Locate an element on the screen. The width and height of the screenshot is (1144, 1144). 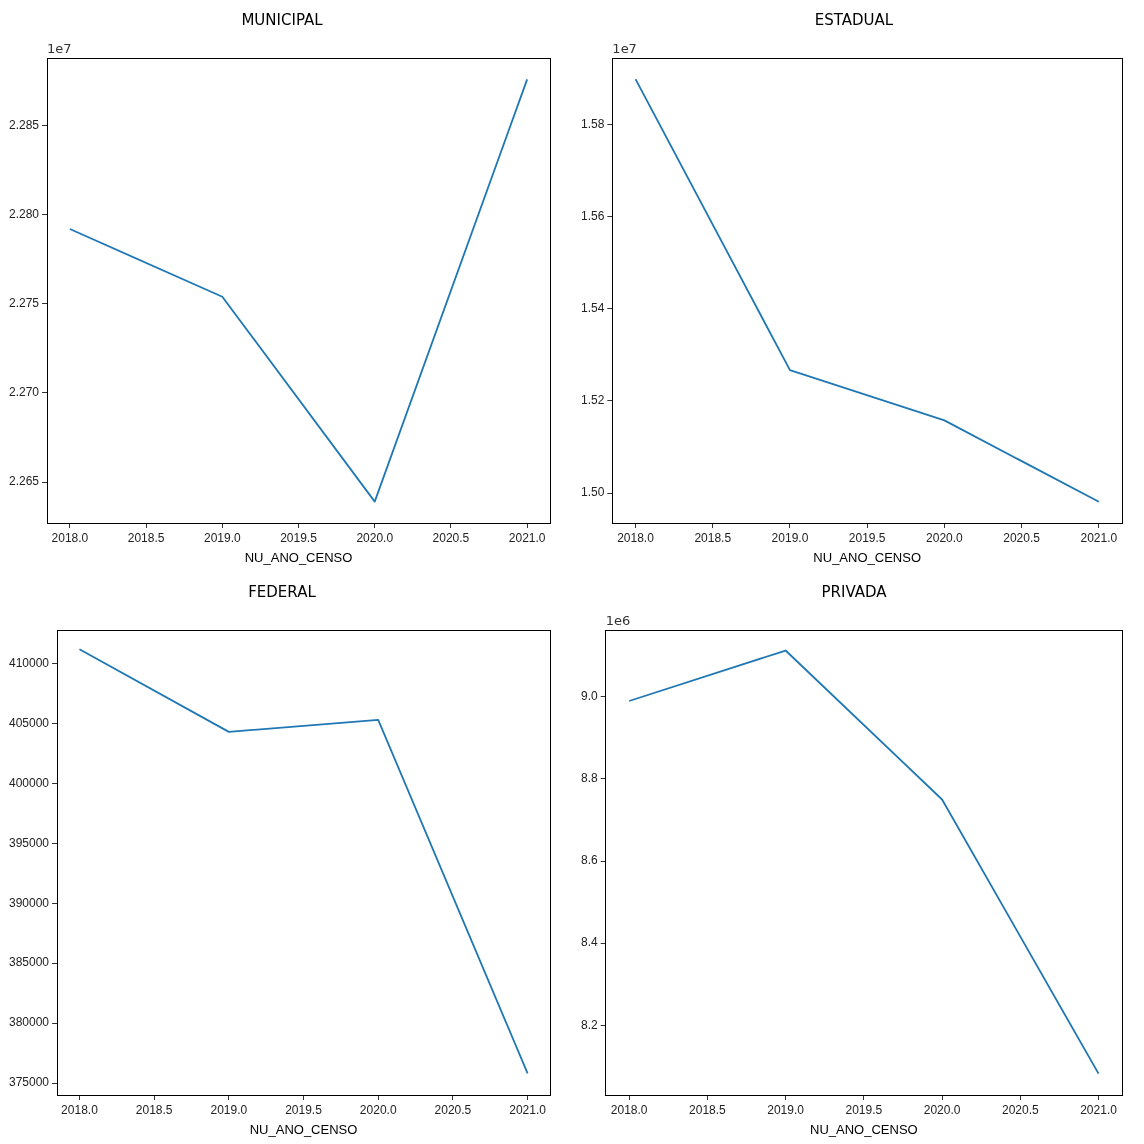
y-tick-label: 2.270 is located at coordinates (24, 392).